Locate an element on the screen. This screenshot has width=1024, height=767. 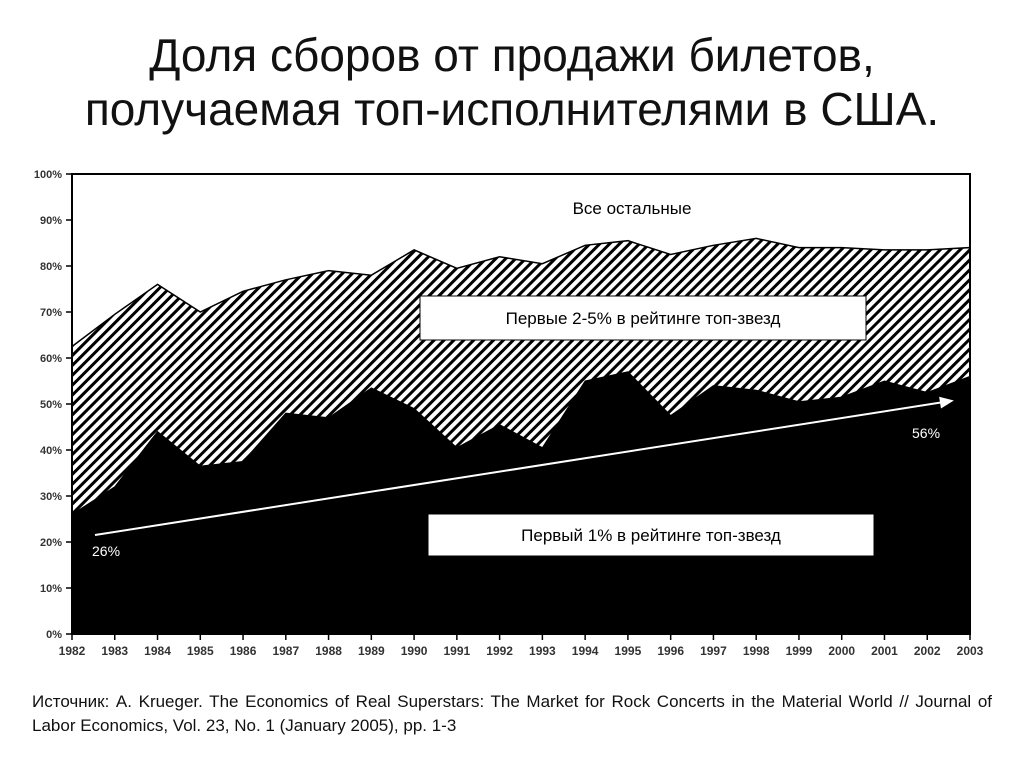
x-tick-label: 2000 is located at coordinates (841, 651).